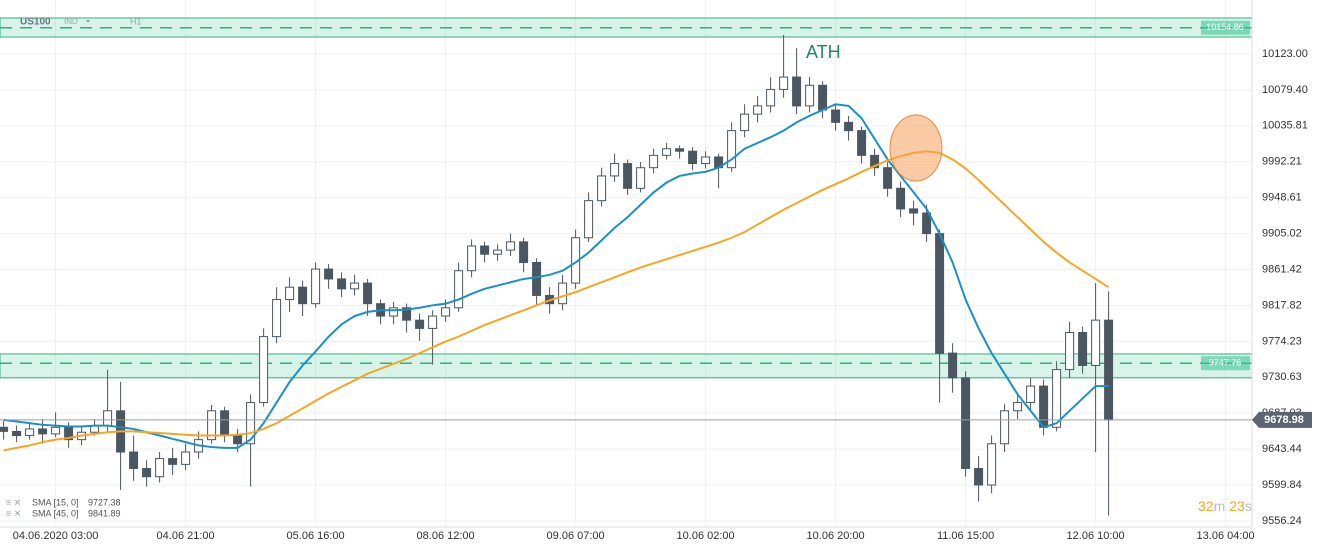 Image resolution: width=1323 pixels, height=551 pixels. I want to click on x-tick-label: 10.06 02:00, so click(706, 536).